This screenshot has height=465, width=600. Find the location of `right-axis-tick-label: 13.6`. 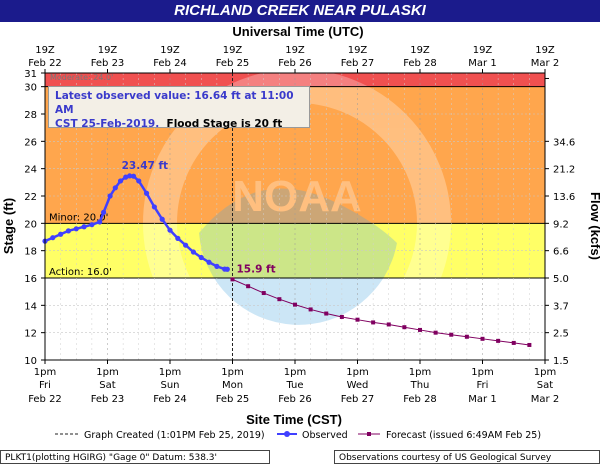

right-axis-tick-label: 13.6 is located at coordinates (564, 197).